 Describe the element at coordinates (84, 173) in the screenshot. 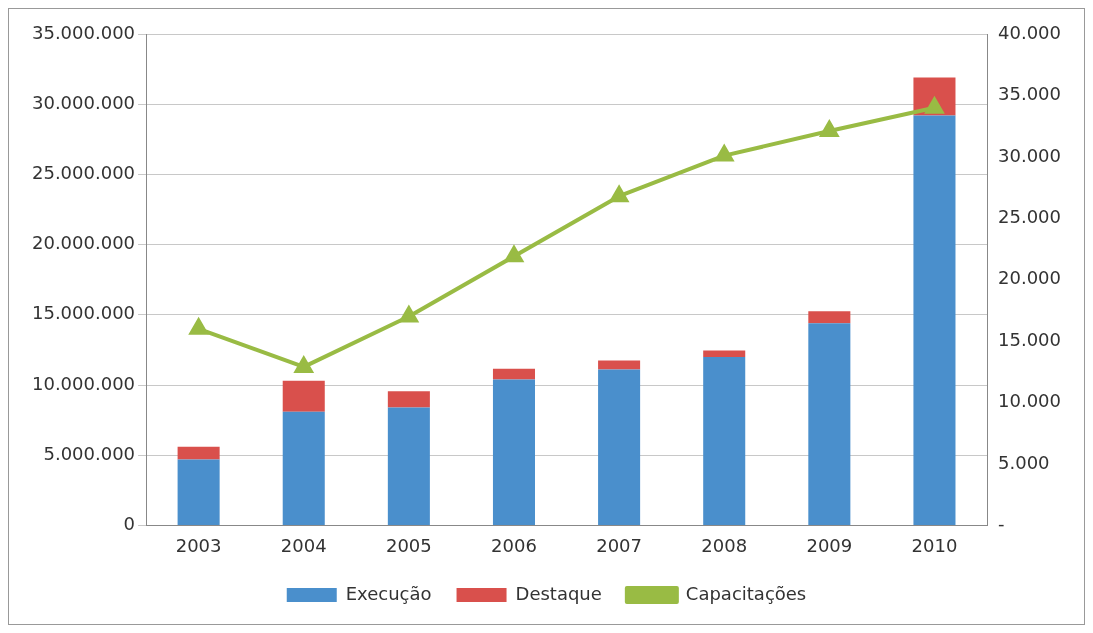

I see `y-tick-label: 25.000.000` at that location.